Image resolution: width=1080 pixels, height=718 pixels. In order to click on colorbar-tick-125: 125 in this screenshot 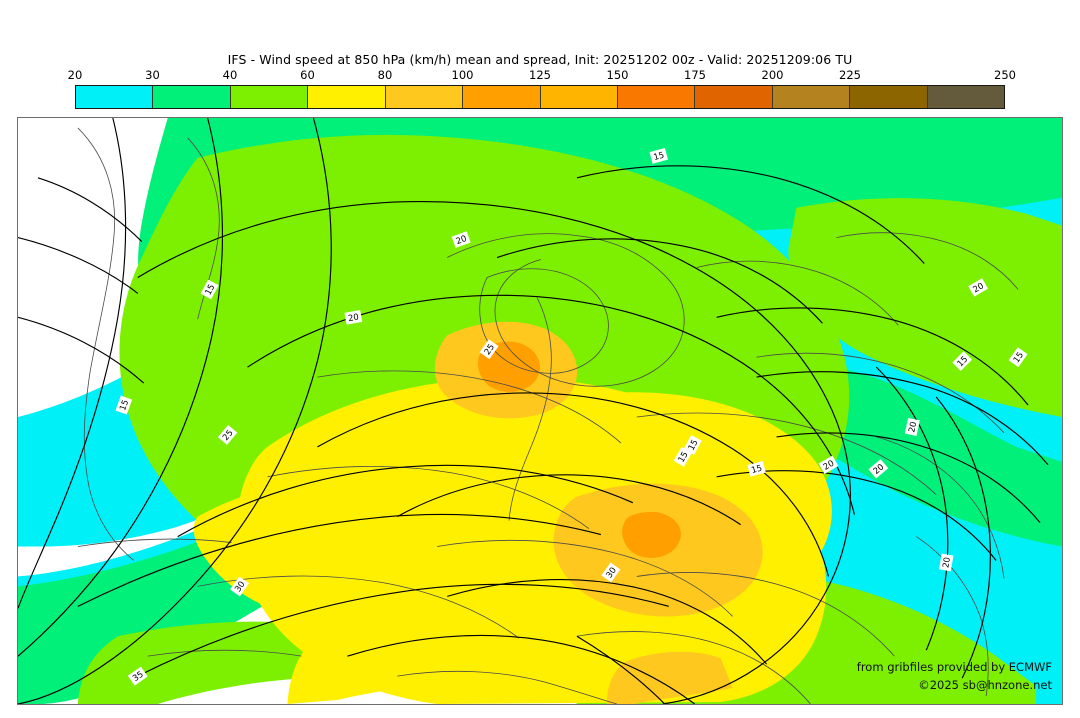, I will do `click(540, 75)`.